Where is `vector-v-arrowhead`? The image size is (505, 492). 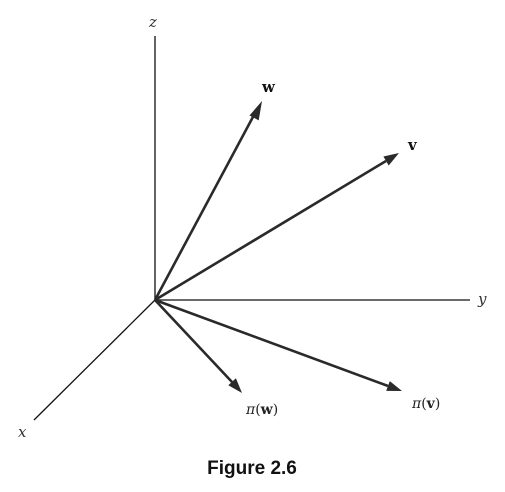 vector-v-arrowhead is located at coordinates (391, 159).